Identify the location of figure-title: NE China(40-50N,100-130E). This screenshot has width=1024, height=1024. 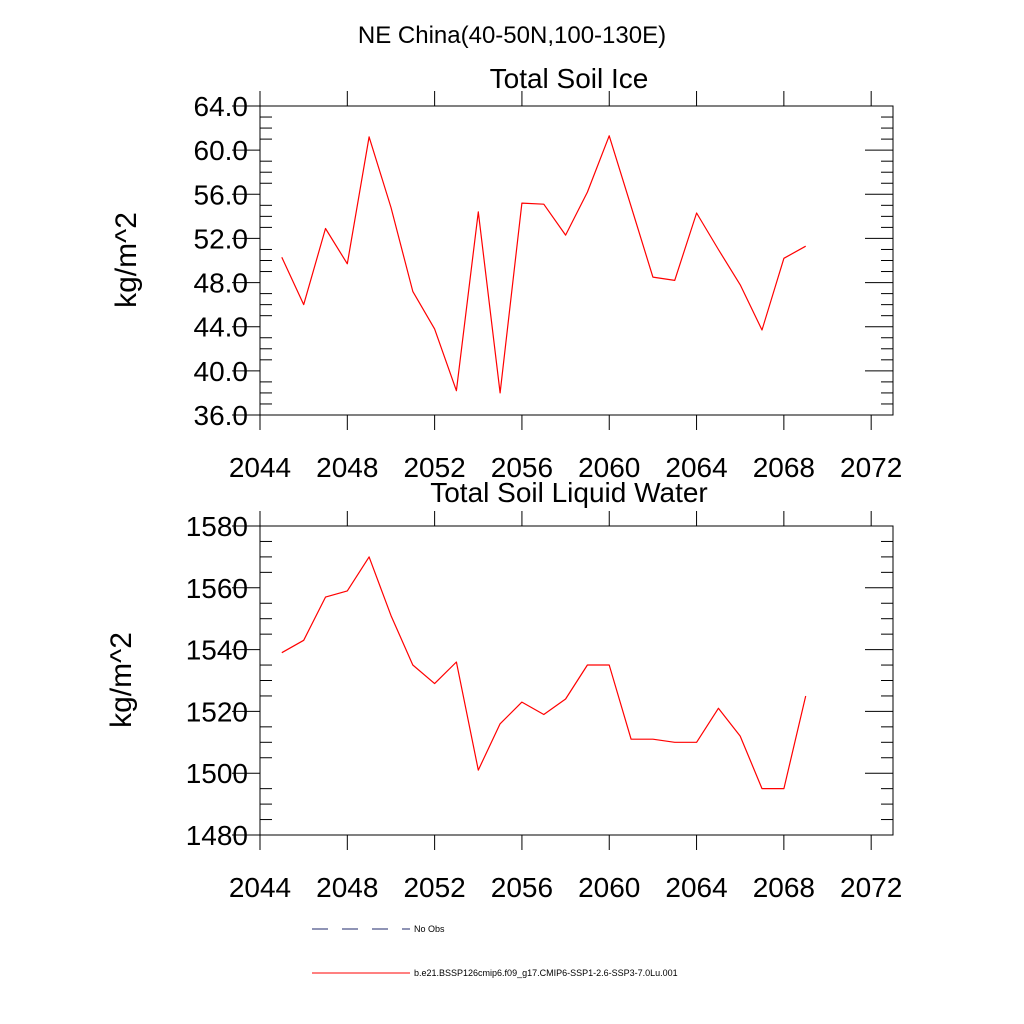
(512, 35).